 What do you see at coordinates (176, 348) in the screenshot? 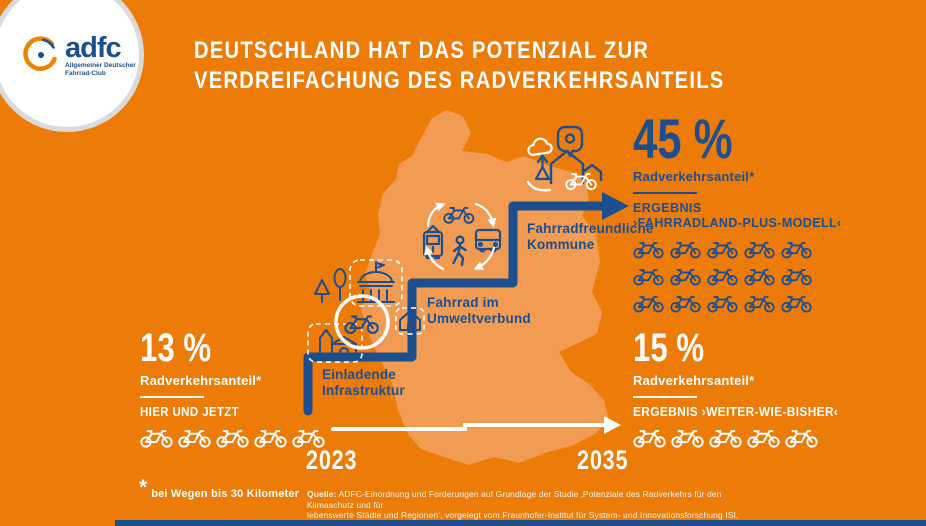
I see `stat-now-value: 13 %` at bounding box center [176, 348].